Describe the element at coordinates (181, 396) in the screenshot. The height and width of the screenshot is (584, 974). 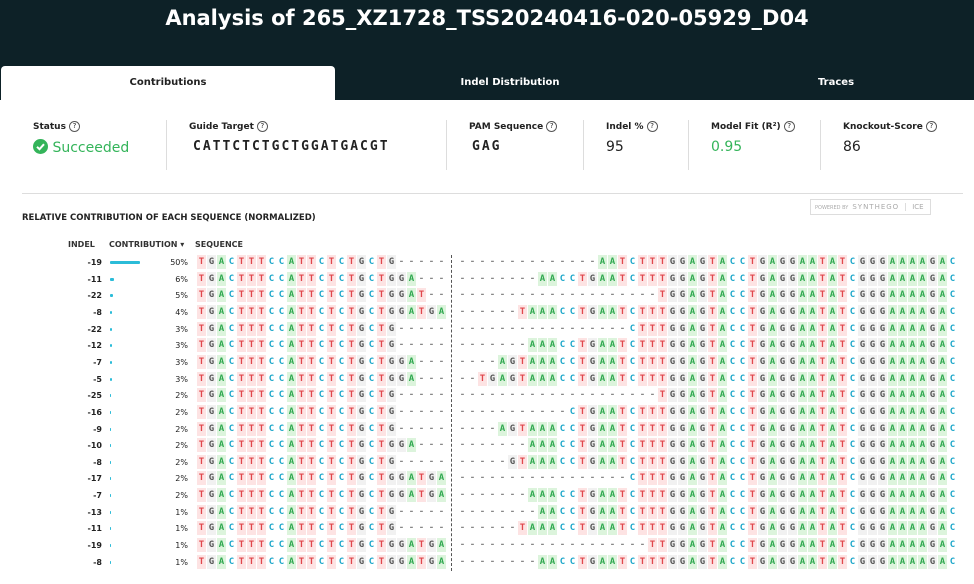
I see `contribution-label: 2%` at that location.